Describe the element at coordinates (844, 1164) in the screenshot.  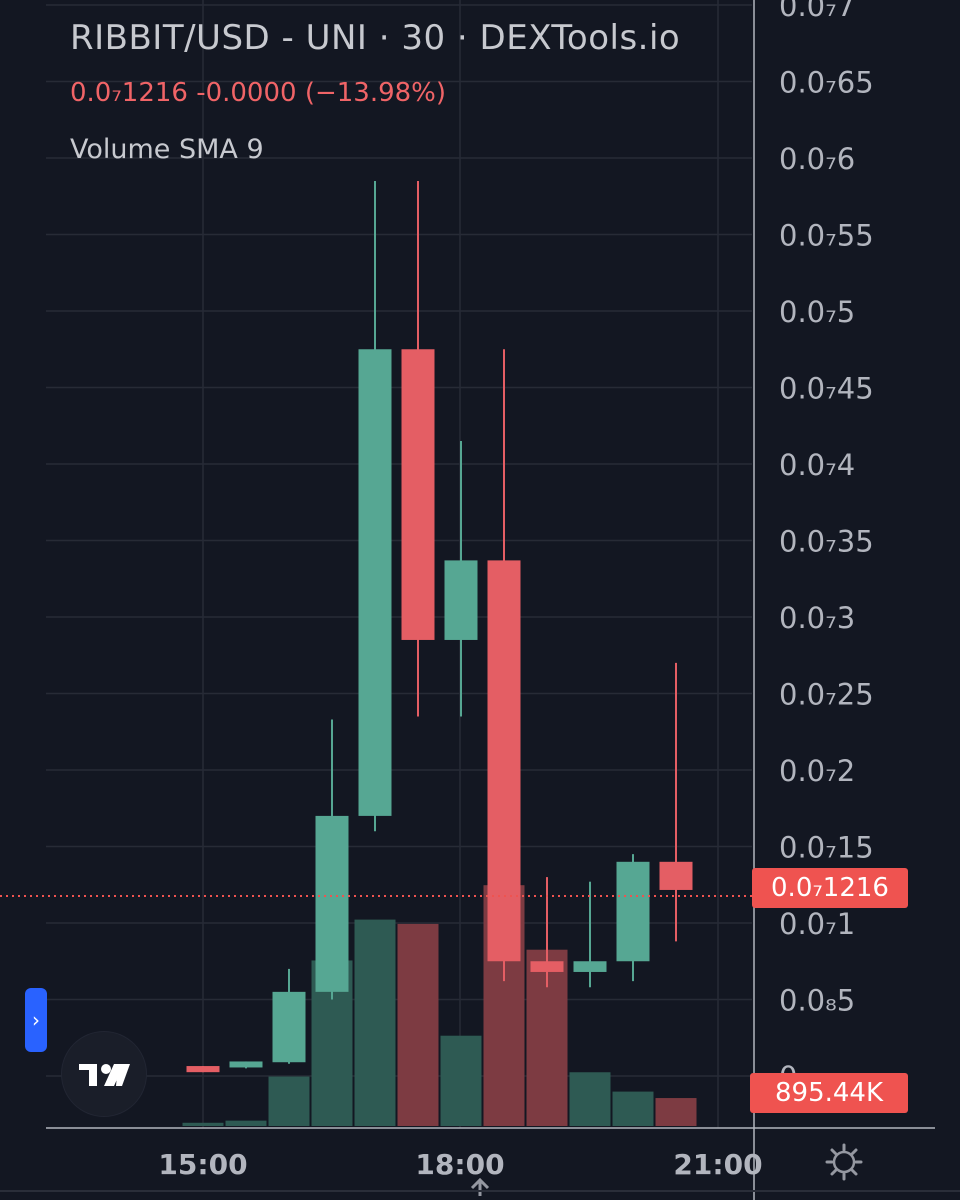
I see `gear-icon` at that location.